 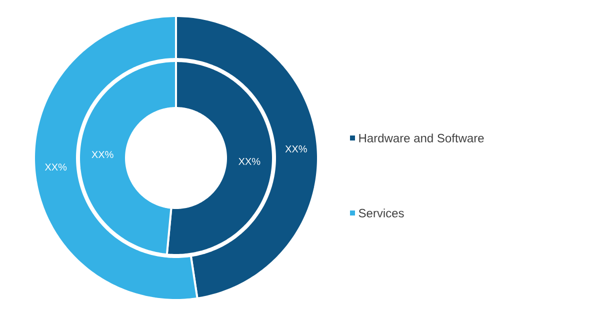 I want to click on legend-label: Hardware and Software, so click(x=421, y=138).